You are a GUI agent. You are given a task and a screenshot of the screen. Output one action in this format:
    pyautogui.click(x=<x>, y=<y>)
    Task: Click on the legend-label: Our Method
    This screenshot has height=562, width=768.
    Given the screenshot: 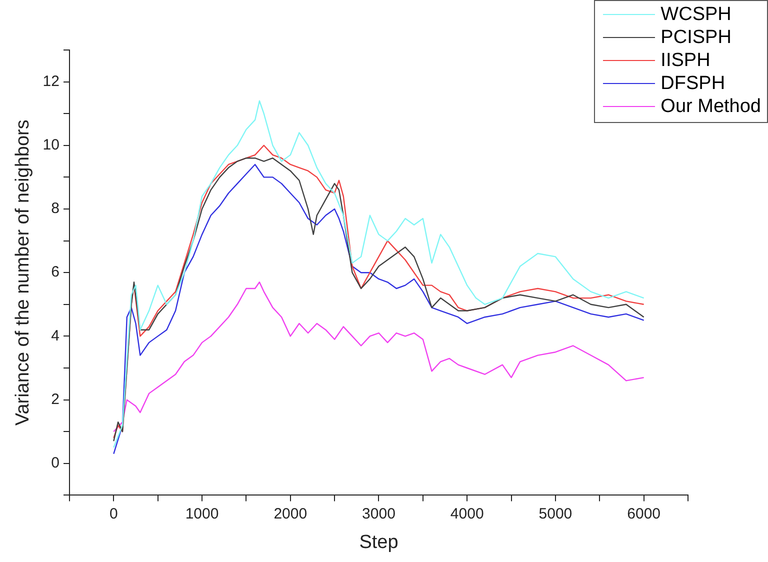 What is the action you would take?
    pyautogui.click(x=710, y=106)
    